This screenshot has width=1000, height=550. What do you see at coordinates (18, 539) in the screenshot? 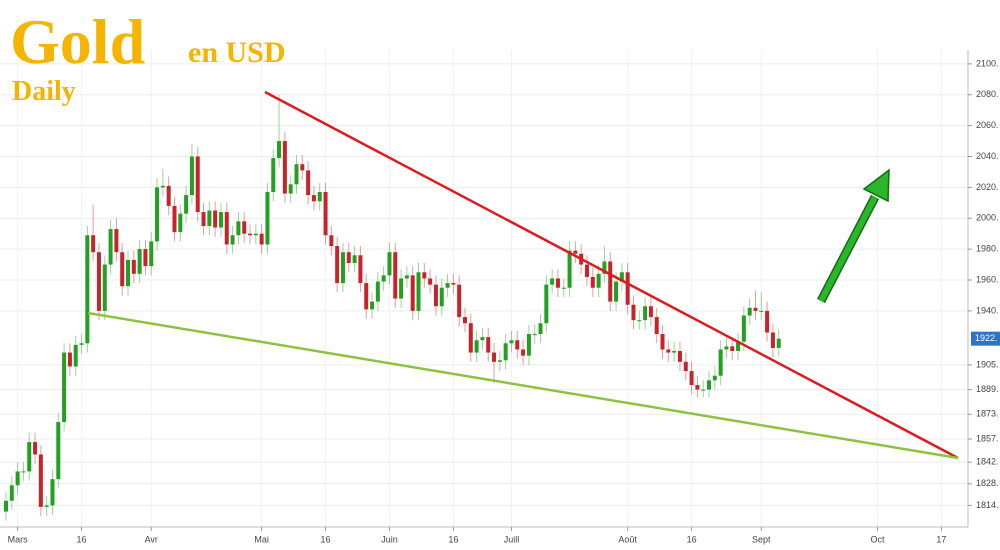
I see `x-tick-label: Mars` at bounding box center [18, 539].